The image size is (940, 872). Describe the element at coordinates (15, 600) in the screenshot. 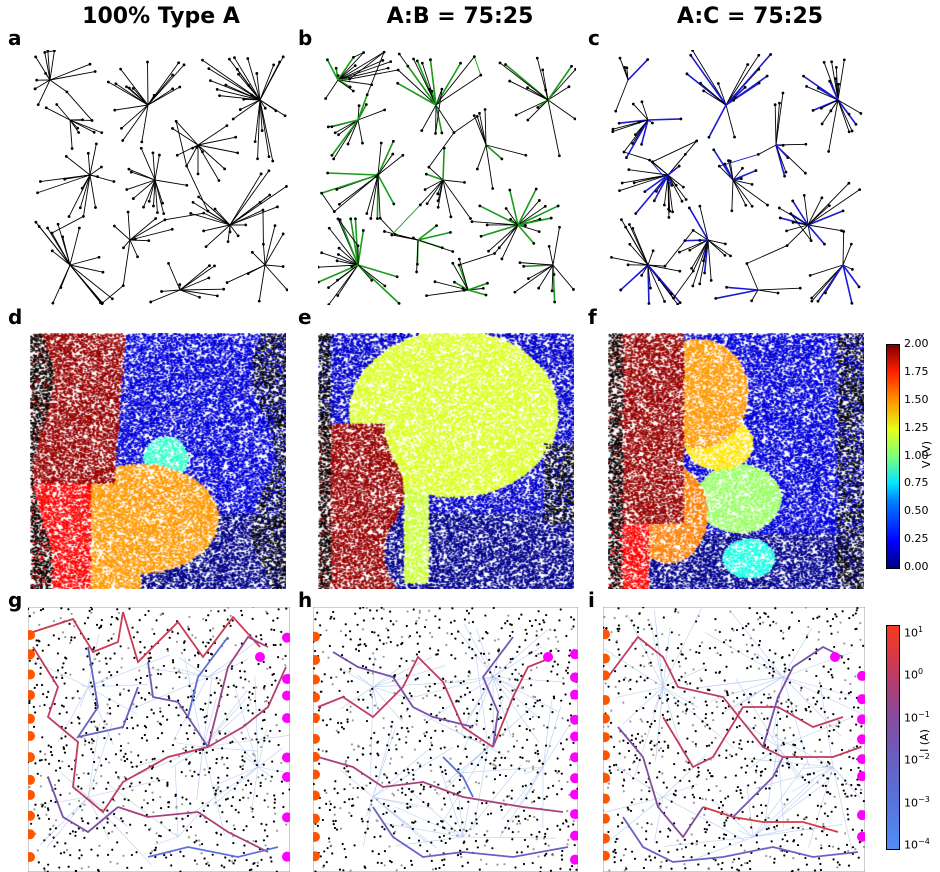

I see `panel-label-g: g` at that location.